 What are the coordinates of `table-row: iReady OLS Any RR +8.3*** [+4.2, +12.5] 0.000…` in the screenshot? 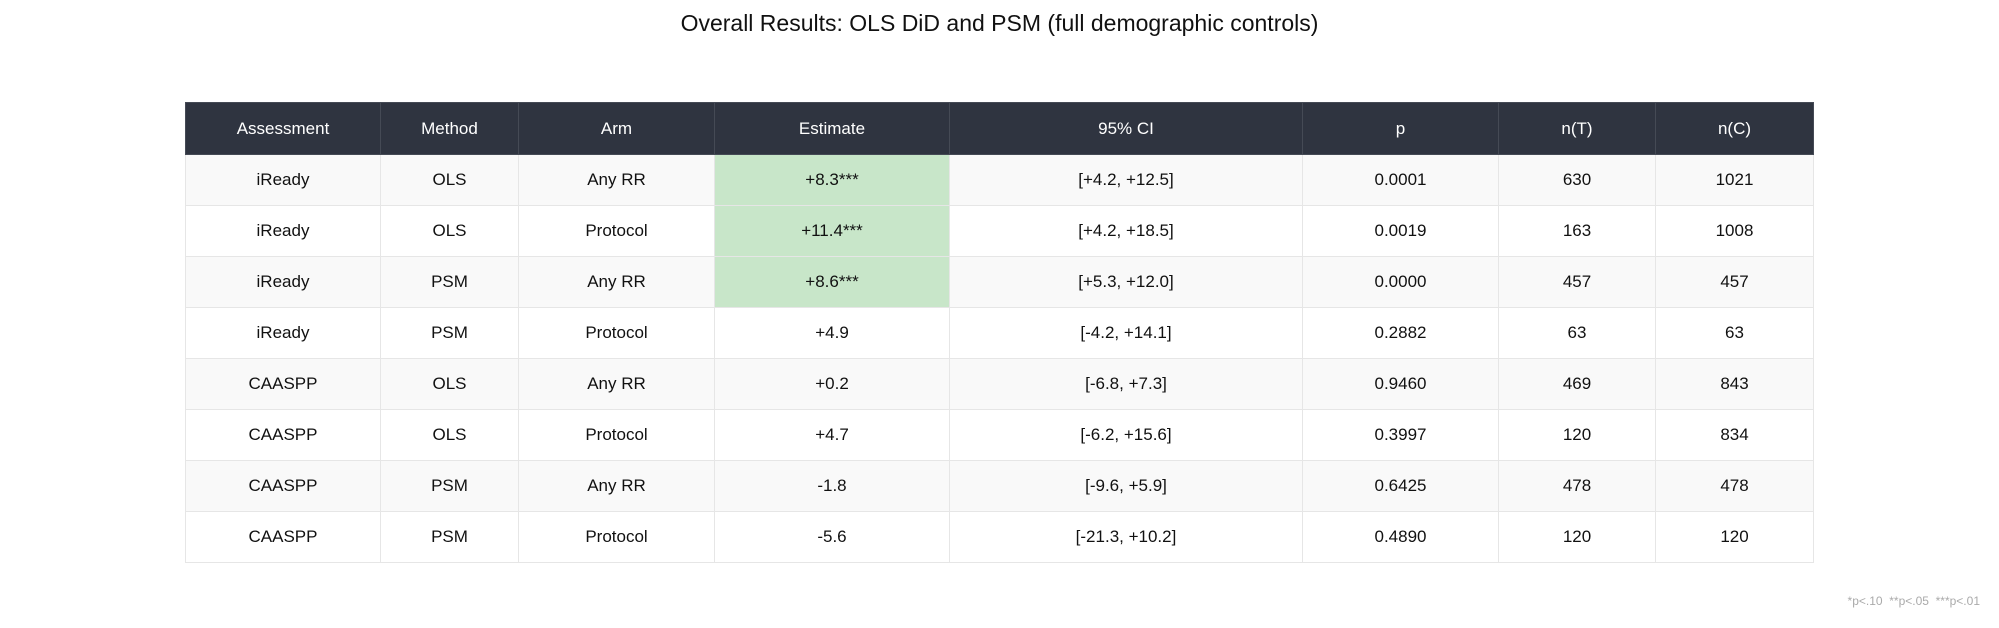 It's located at (999, 180).